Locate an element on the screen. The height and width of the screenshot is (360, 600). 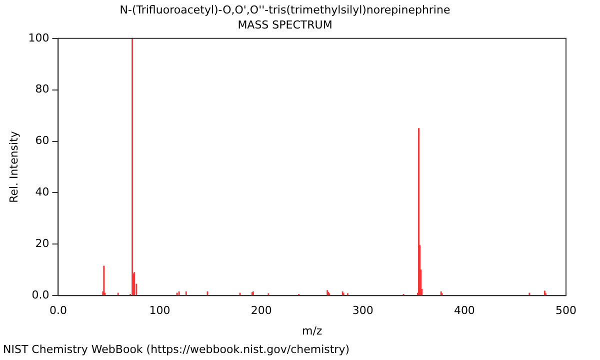
y-tick-label: 0.0 is located at coordinates (41, 295).